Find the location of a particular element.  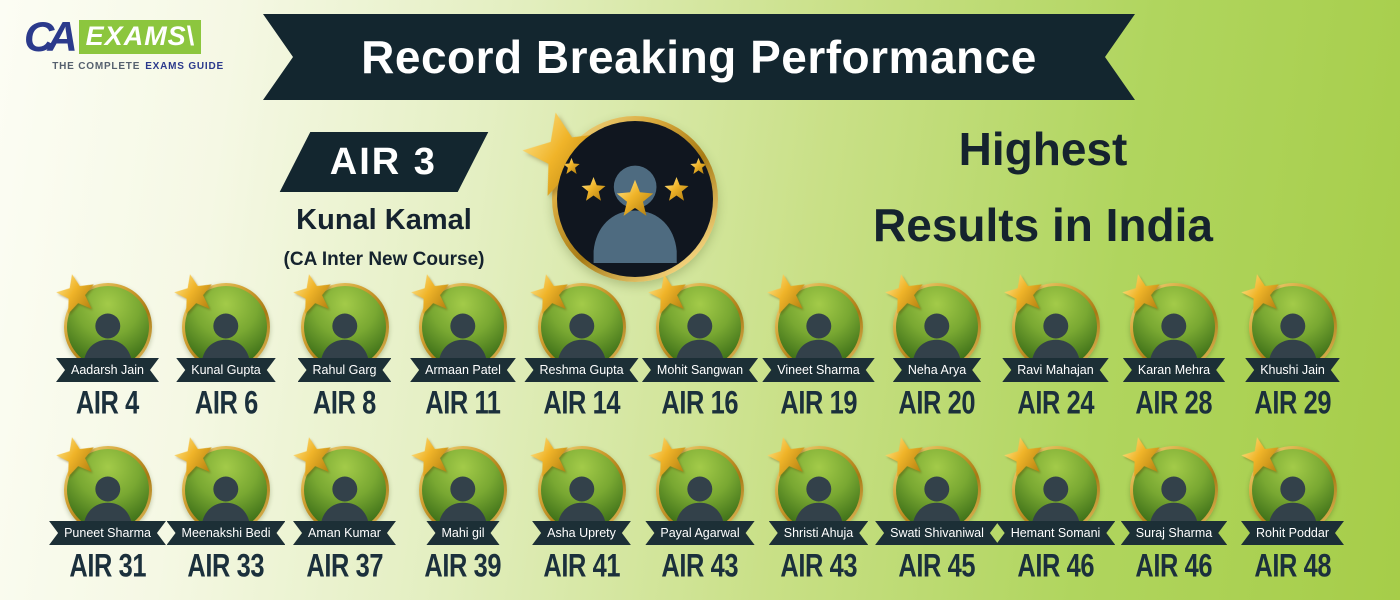

logo-tagline-right: EXAMS GUIDE is located at coordinates (184, 66).